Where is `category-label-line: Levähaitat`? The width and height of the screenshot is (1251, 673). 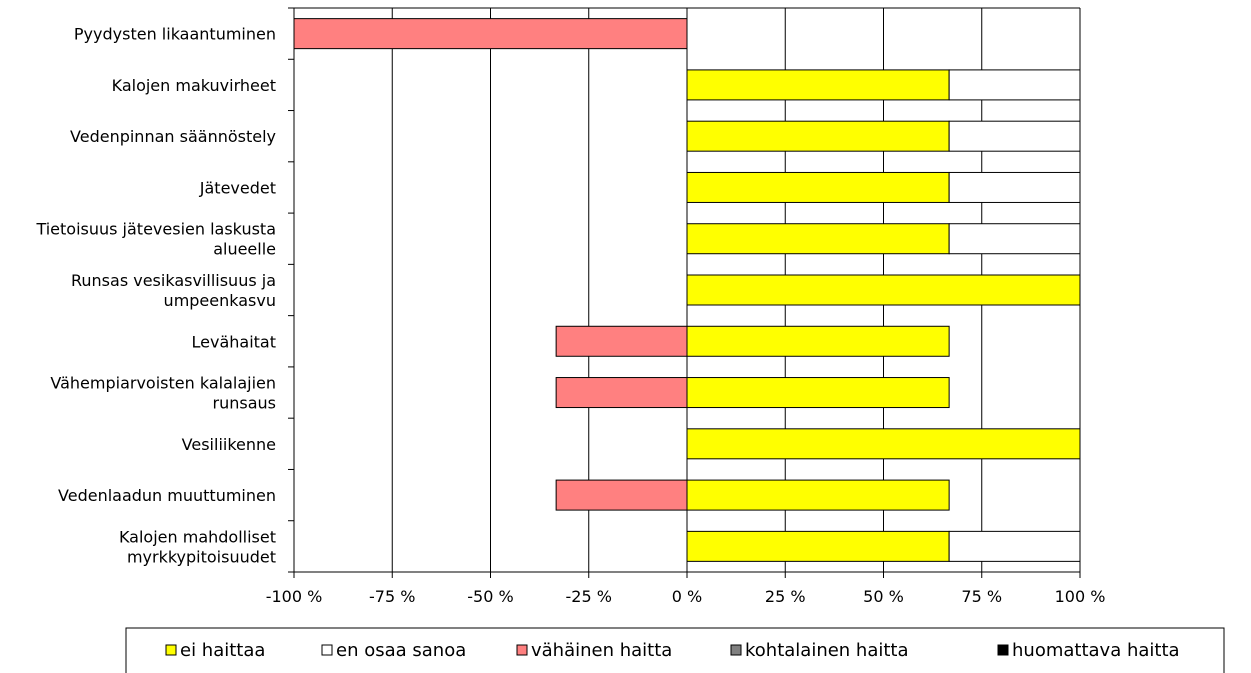
category-label-line: Levähaitat is located at coordinates (234, 341).